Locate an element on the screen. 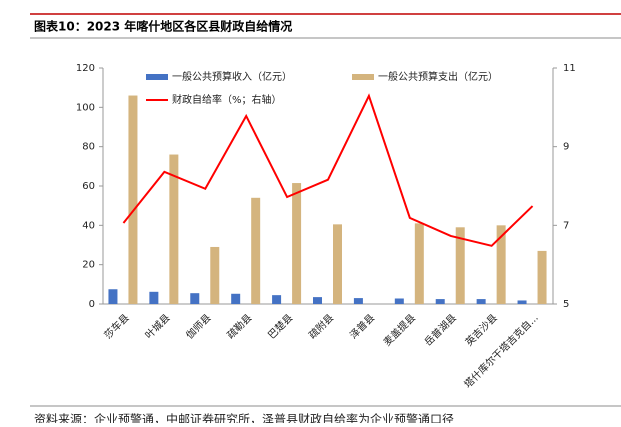 This screenshot has height=427, width=621. y-tick-label: 60 is located at coordinates (88, 186).